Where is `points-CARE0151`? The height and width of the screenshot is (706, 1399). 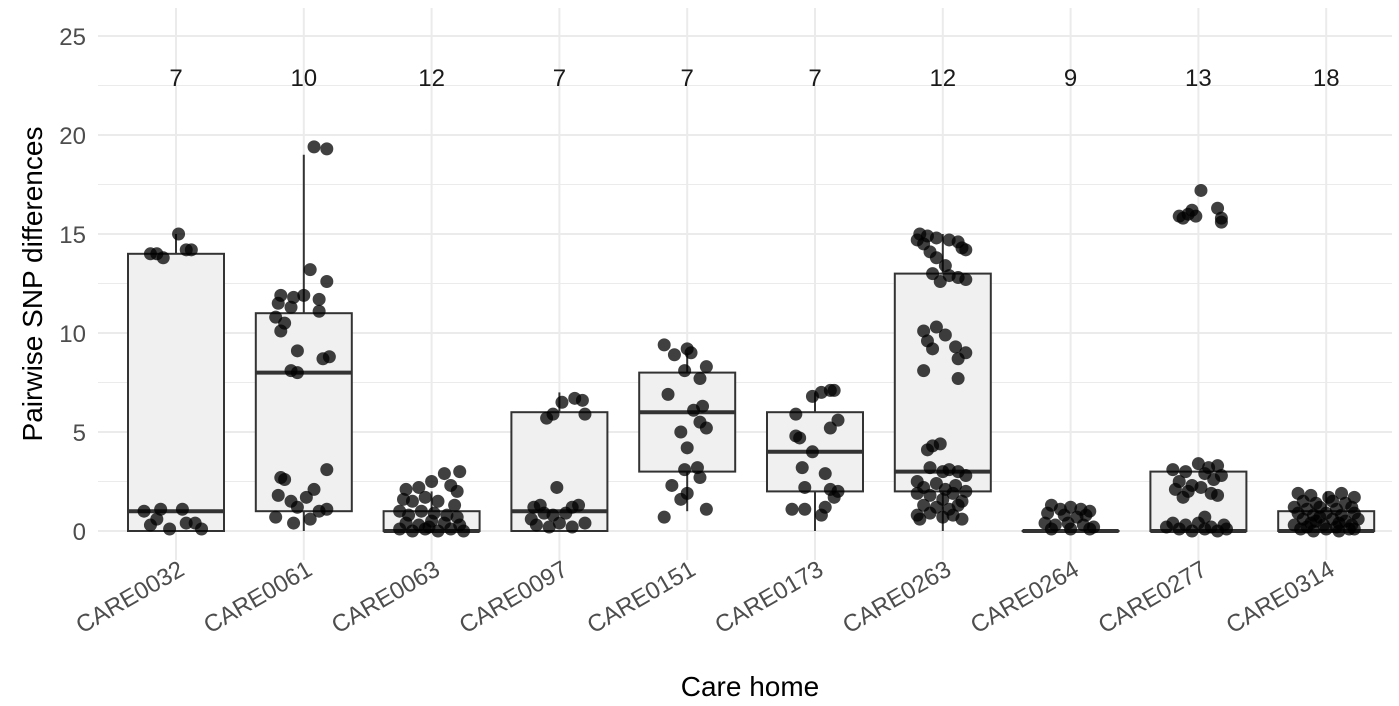
points-CARE0151 is located at coordinates (685, 431).